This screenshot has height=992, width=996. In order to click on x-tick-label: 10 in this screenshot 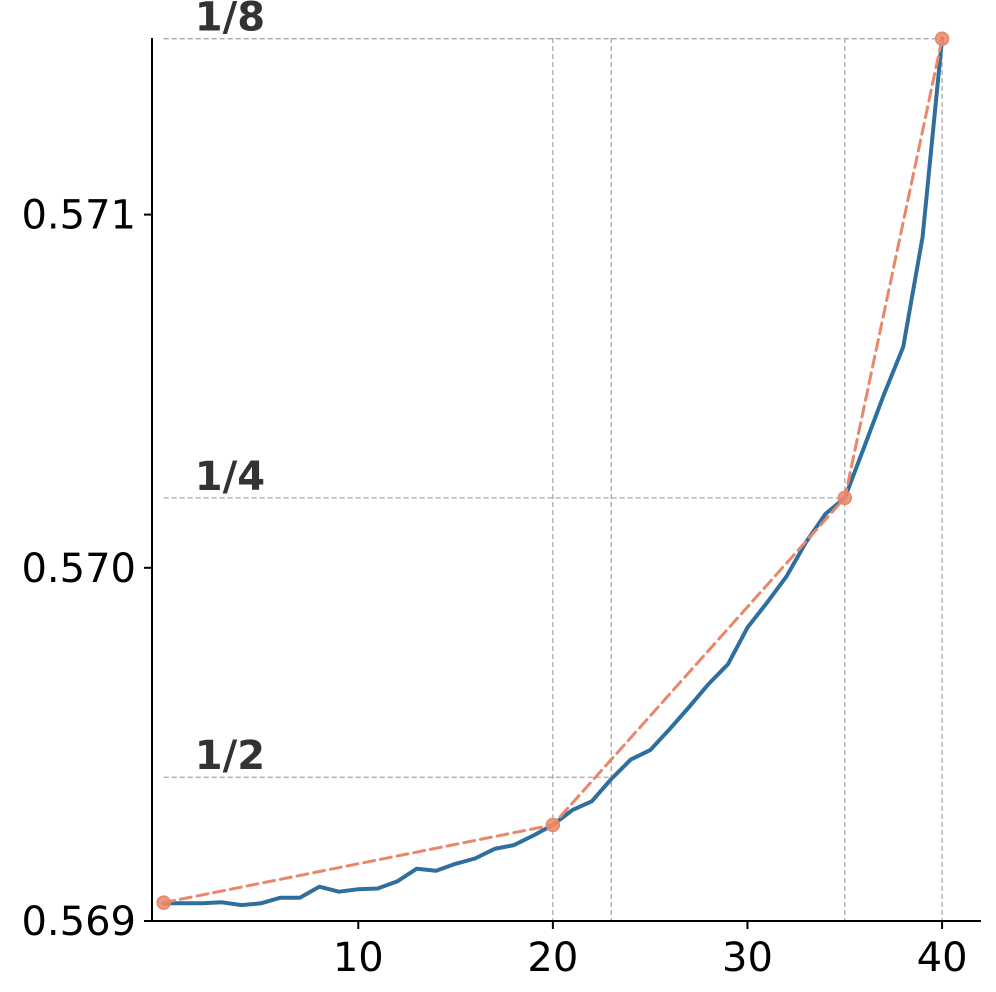, I will do `click(358, 958)`.